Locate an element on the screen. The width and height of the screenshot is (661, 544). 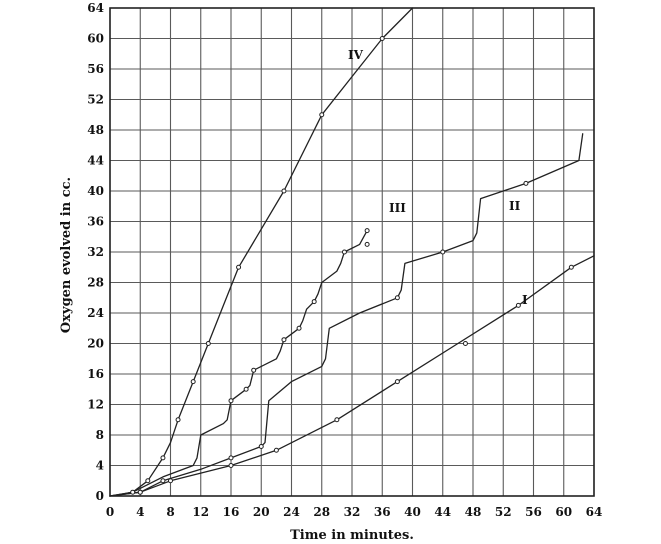
x-tick-label: 28 is located at coordinates (321, 512).